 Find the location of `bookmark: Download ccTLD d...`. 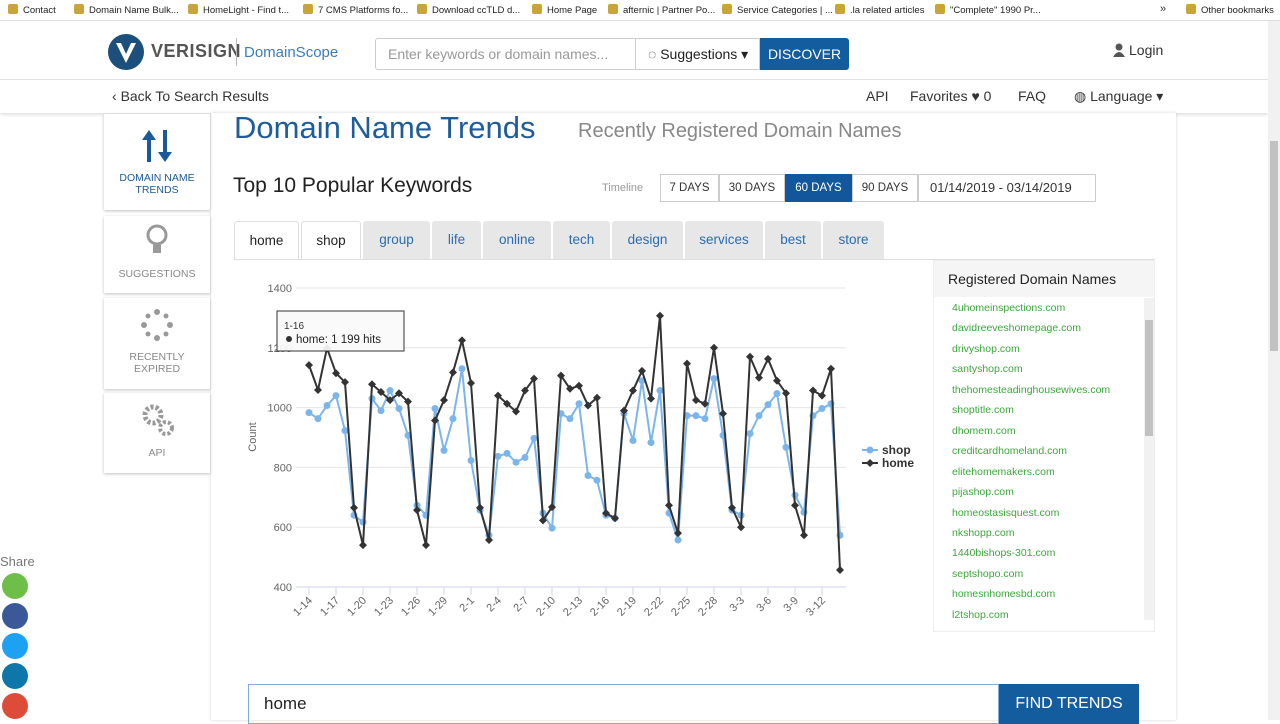

bookmark: Download ccTLD d... is located at coordinates (468, 10).